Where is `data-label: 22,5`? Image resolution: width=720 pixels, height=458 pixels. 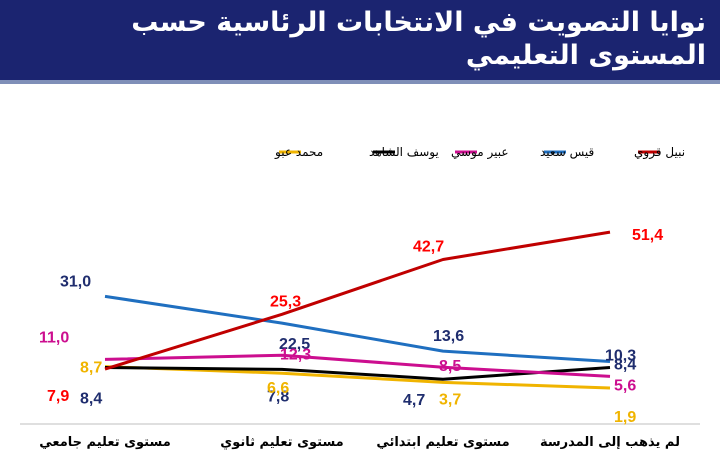
data-label: 22,5 is located at coordinates (294, 344).